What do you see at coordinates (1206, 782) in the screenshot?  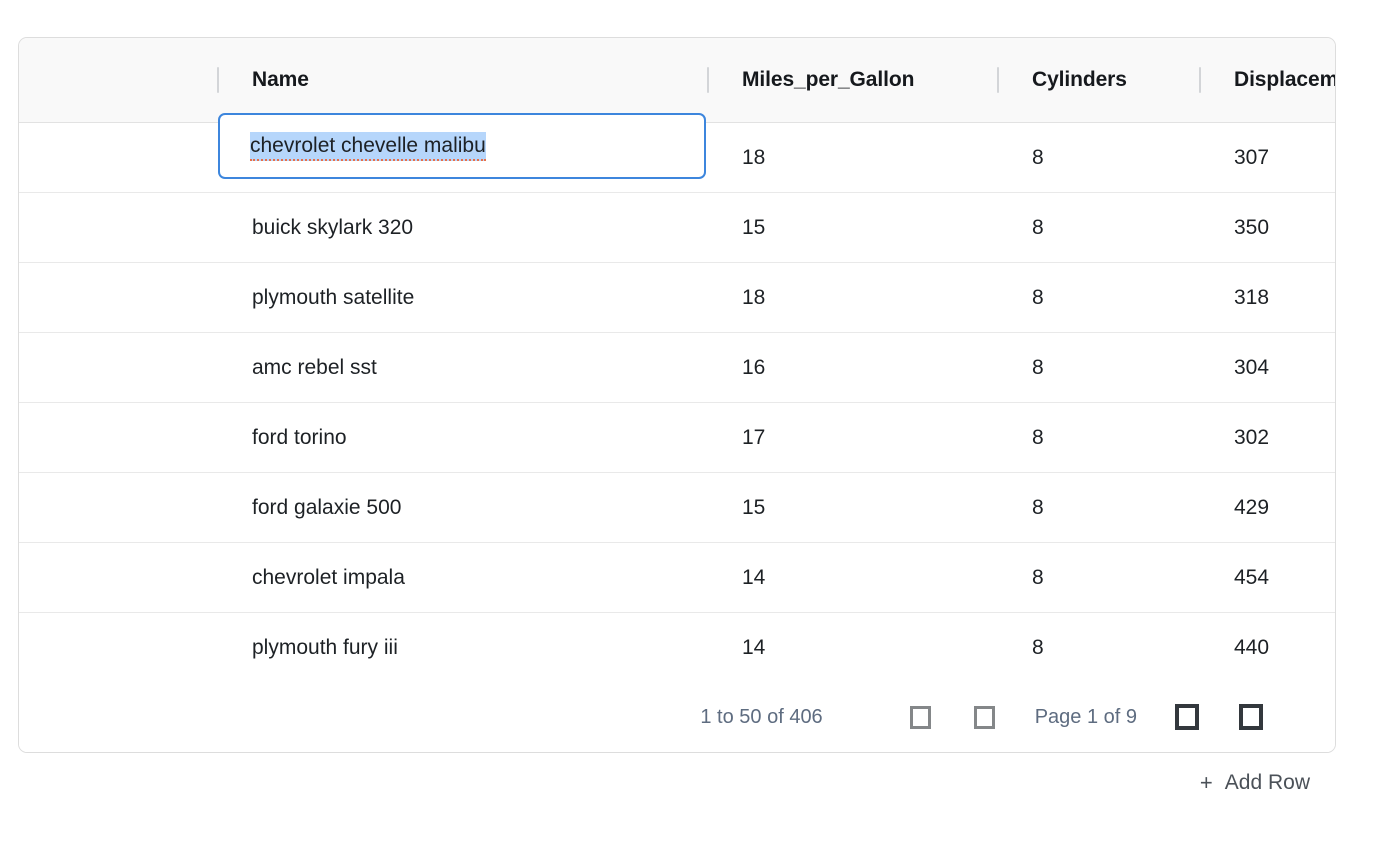 I see `plus-icon: +` at bounding box center [1206, 782].